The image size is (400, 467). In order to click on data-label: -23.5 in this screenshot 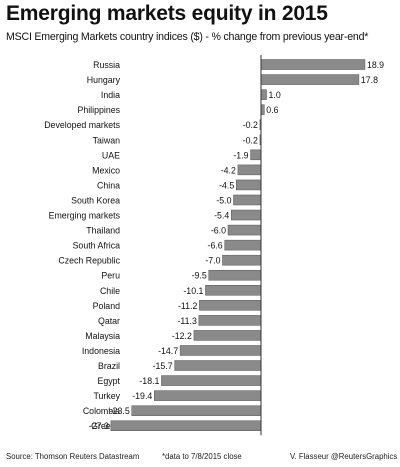, I will do `click(120, 411)`.